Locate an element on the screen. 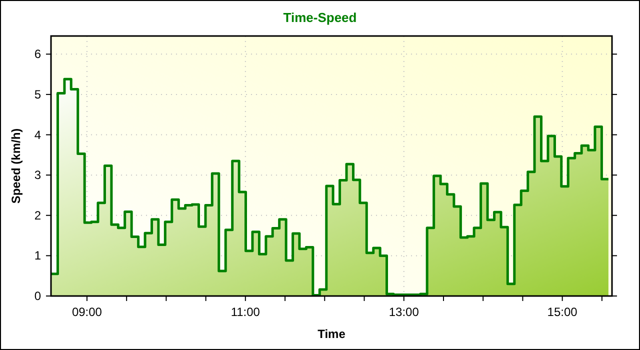 The width and height of the screenshot is (640, 350). y-tick-label: 6 is located at coordinates (38, 54).